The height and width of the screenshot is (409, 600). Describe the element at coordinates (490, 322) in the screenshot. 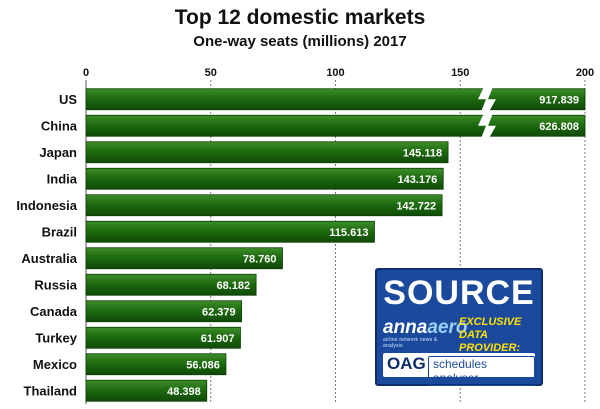

I see `badge-exclusive-line1: EXCLUSIVE` at that location.